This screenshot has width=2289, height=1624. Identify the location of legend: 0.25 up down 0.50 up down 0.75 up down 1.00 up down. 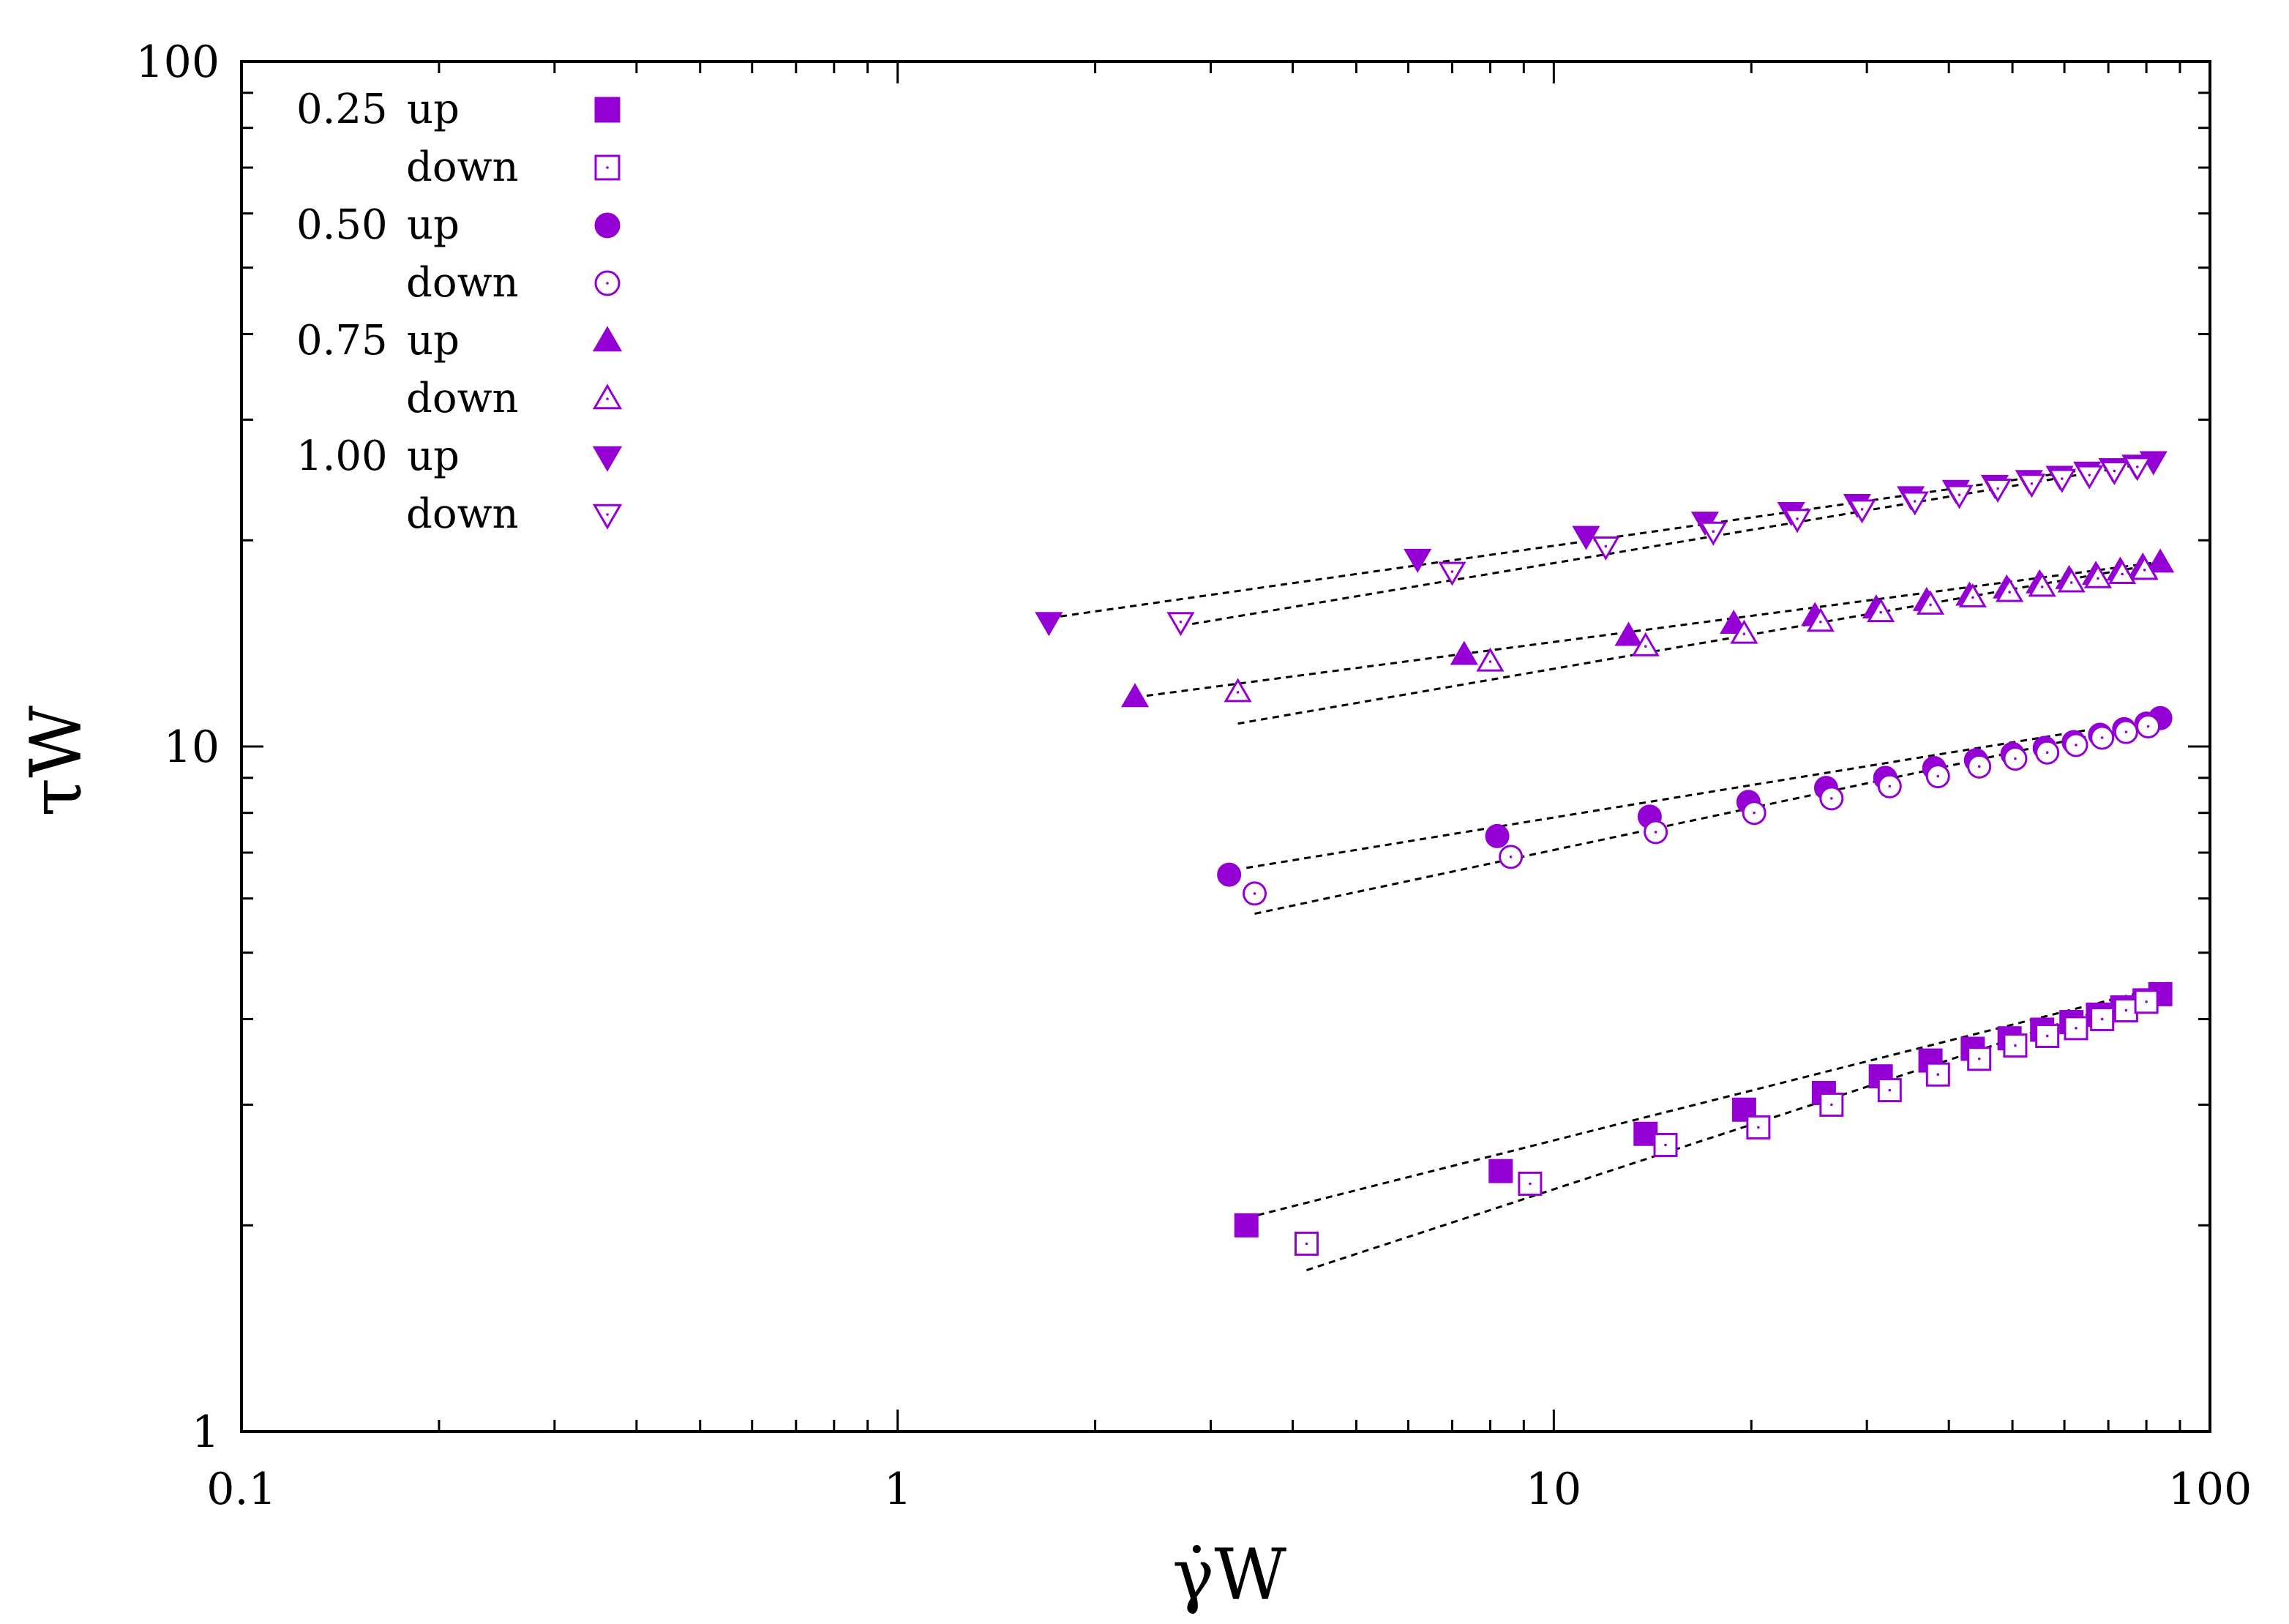
(459, 312).